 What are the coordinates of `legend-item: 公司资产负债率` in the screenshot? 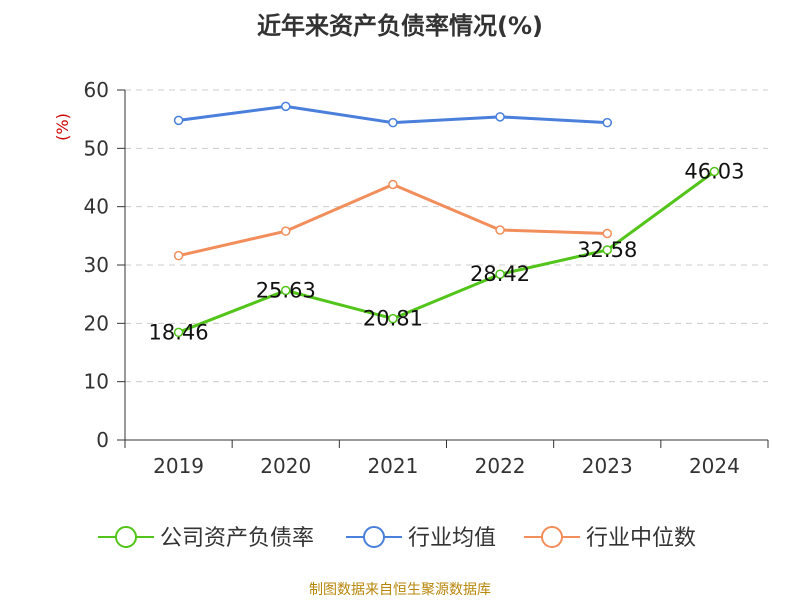 It's located at (206, 538).